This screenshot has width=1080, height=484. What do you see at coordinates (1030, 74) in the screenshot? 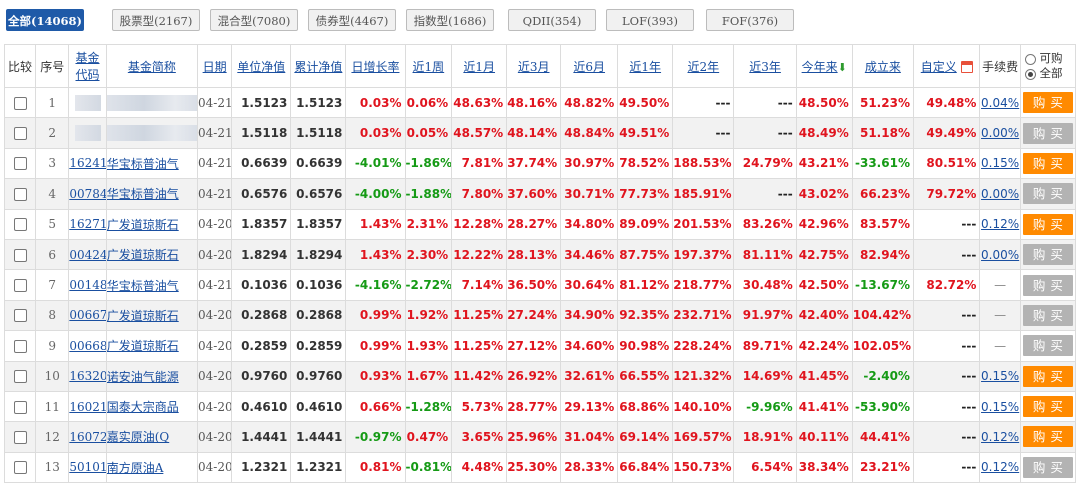
I see `radio-all` at bounding box center [1030, 74].